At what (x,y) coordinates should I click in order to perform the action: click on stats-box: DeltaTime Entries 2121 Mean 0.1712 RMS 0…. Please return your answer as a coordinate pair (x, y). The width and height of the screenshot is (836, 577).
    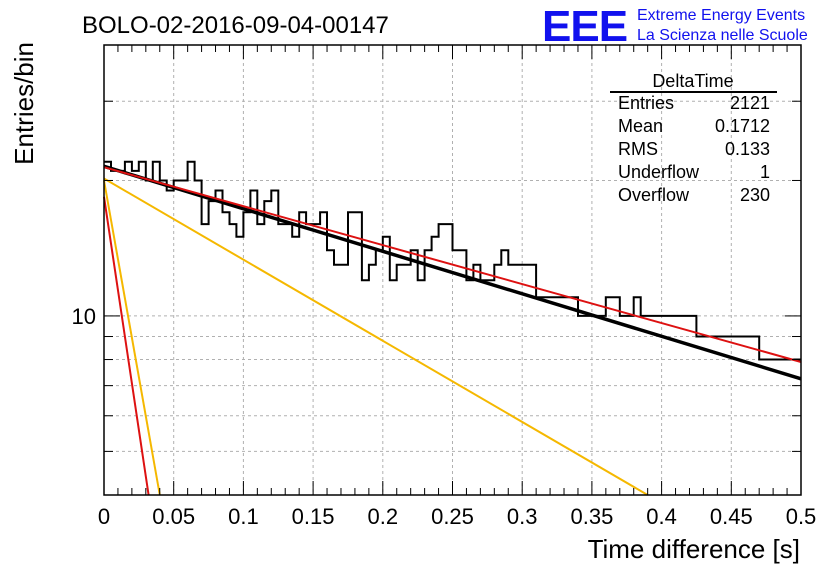
    Looking at the image, I should click on (693, 138).